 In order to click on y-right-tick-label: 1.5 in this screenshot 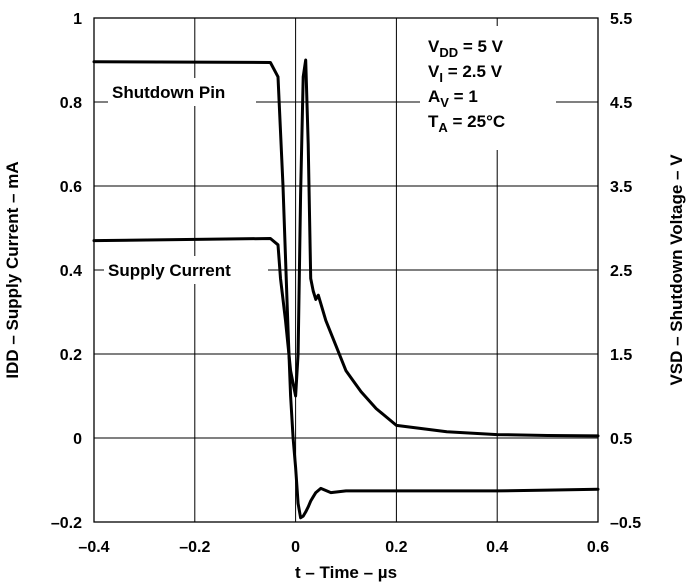, I will do `click(621, 355)`.